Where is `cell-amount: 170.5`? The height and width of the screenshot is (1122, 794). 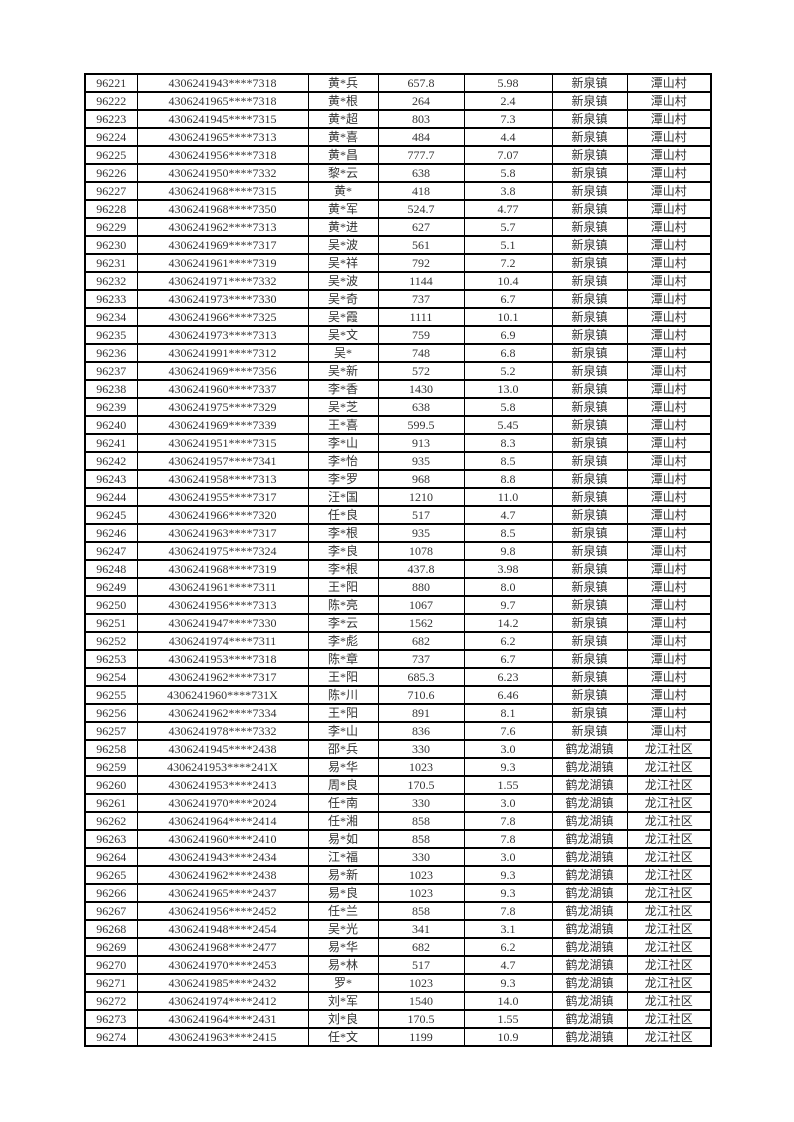
cell-amount: 170.5 is located at coordinates (421, 1019).